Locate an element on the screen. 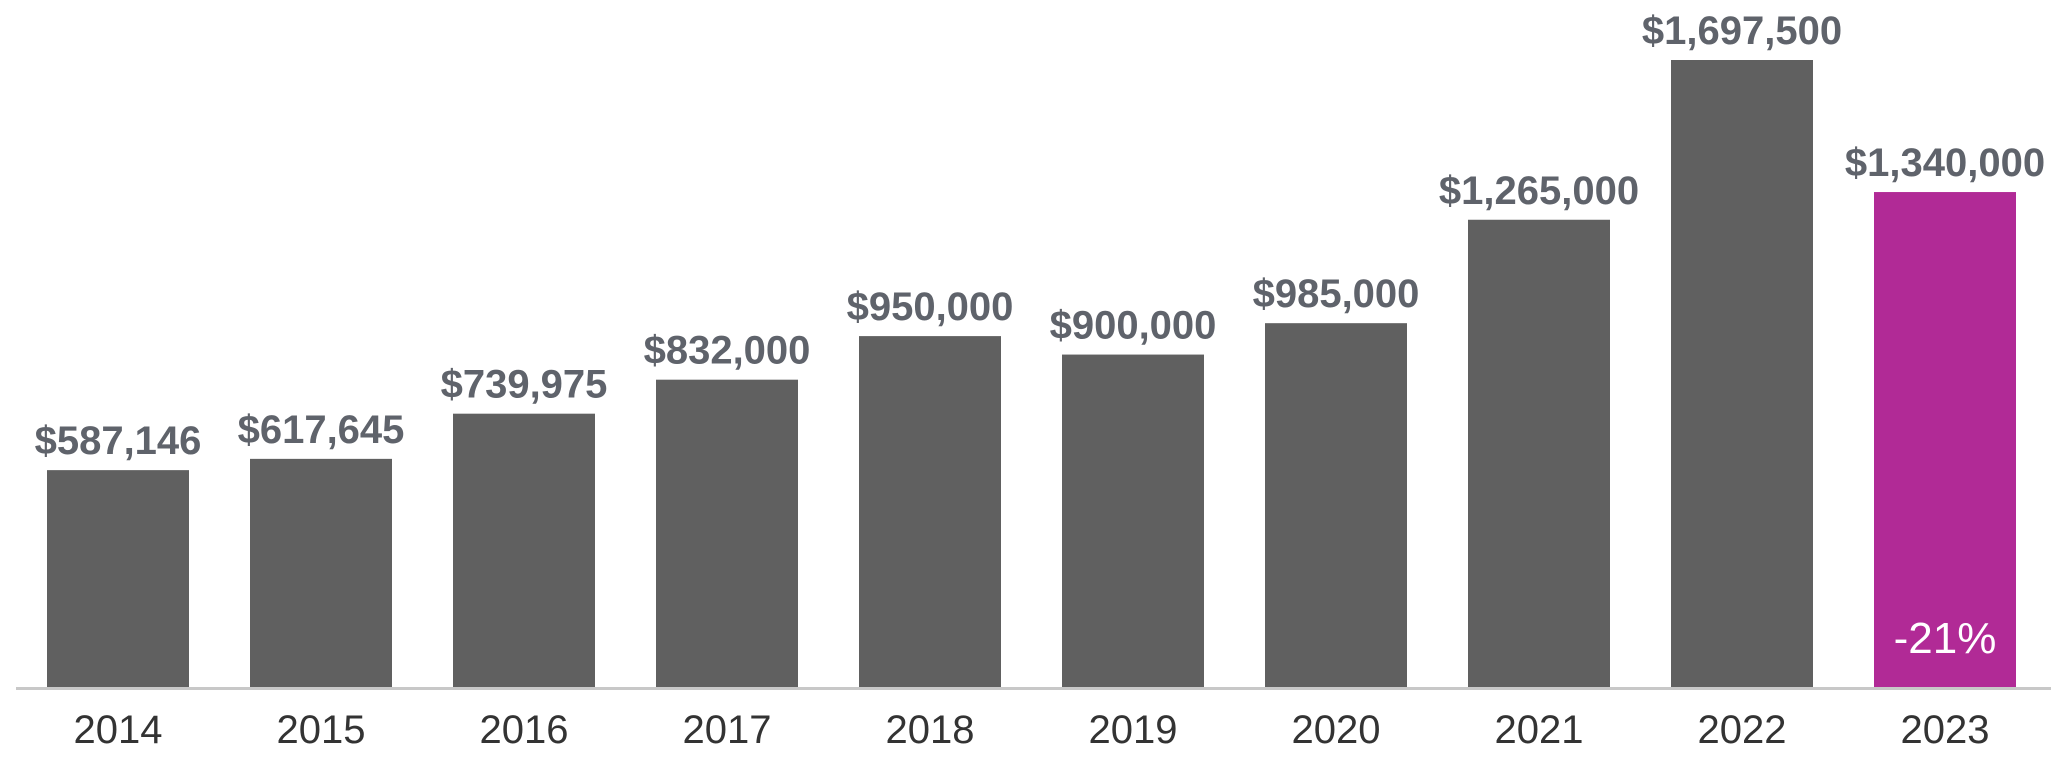 This screenshot has width=2051, height=765. bar-2020 is located at coordinates (1336, 505).